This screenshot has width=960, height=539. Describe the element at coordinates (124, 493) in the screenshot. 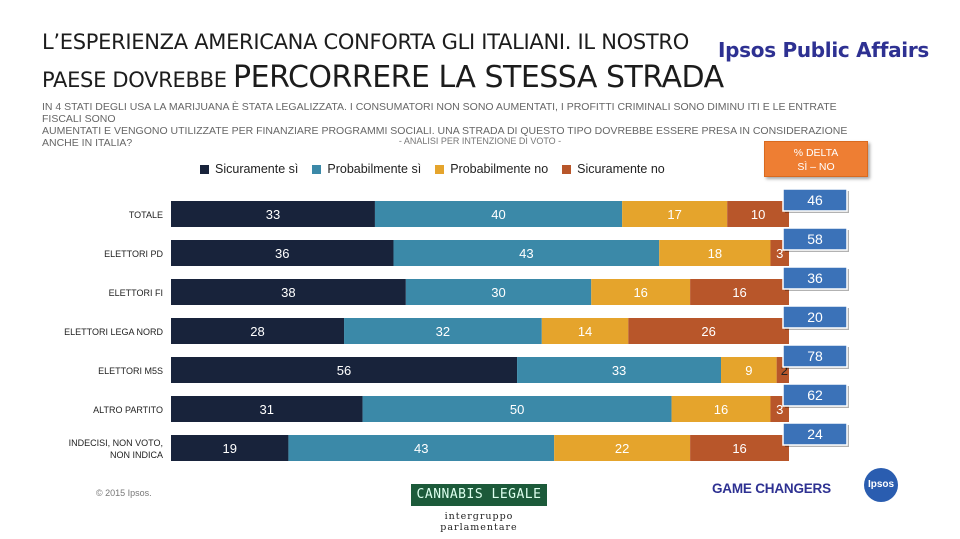

I see `copyright: © 2015 Ipsos.` at that location.